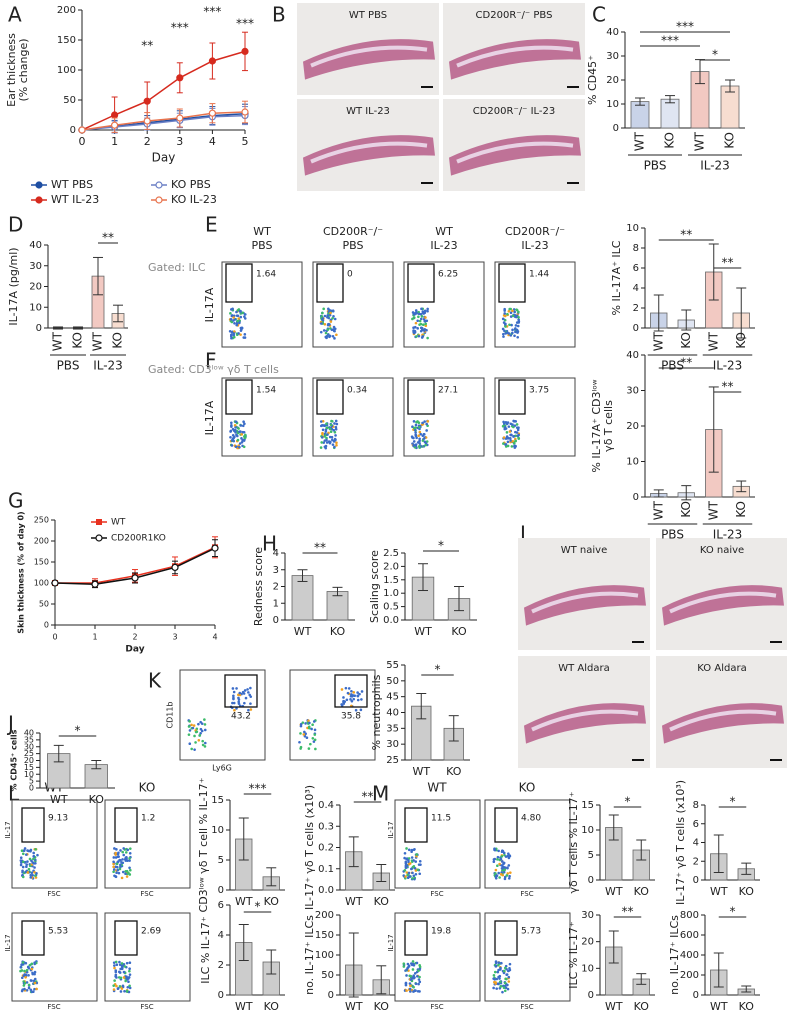 The image size is (787, 1025). What do you see at coordinates (320, 548) in the screenshot?
I see `significance-label: **` at bounding box center [320, 548].